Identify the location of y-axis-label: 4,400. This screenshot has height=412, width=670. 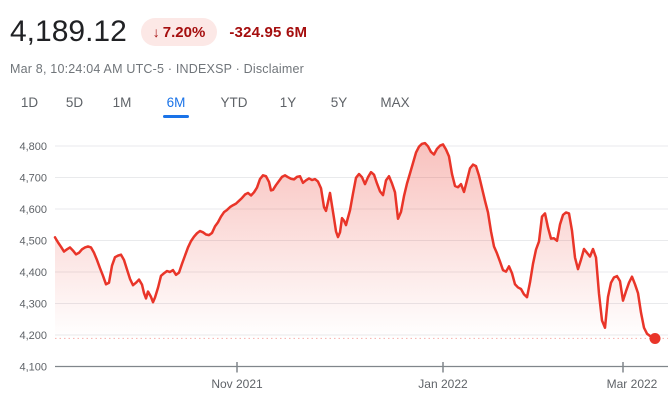
(33, 273).